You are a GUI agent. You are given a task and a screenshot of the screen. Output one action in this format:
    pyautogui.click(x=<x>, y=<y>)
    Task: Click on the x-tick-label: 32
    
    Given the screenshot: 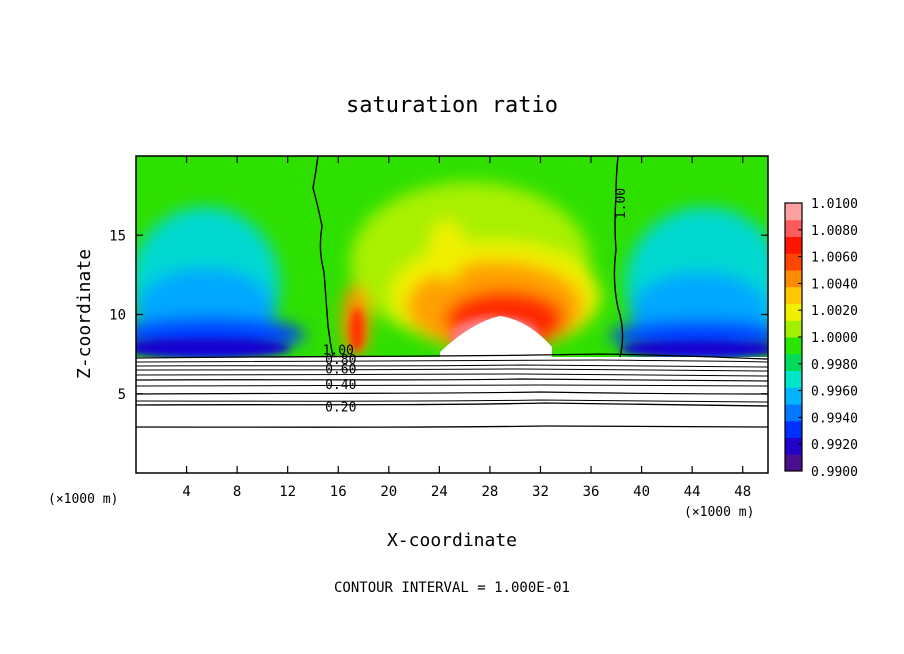 What is the action you would take?
    pyautogui.click(x=540, y=492)
    